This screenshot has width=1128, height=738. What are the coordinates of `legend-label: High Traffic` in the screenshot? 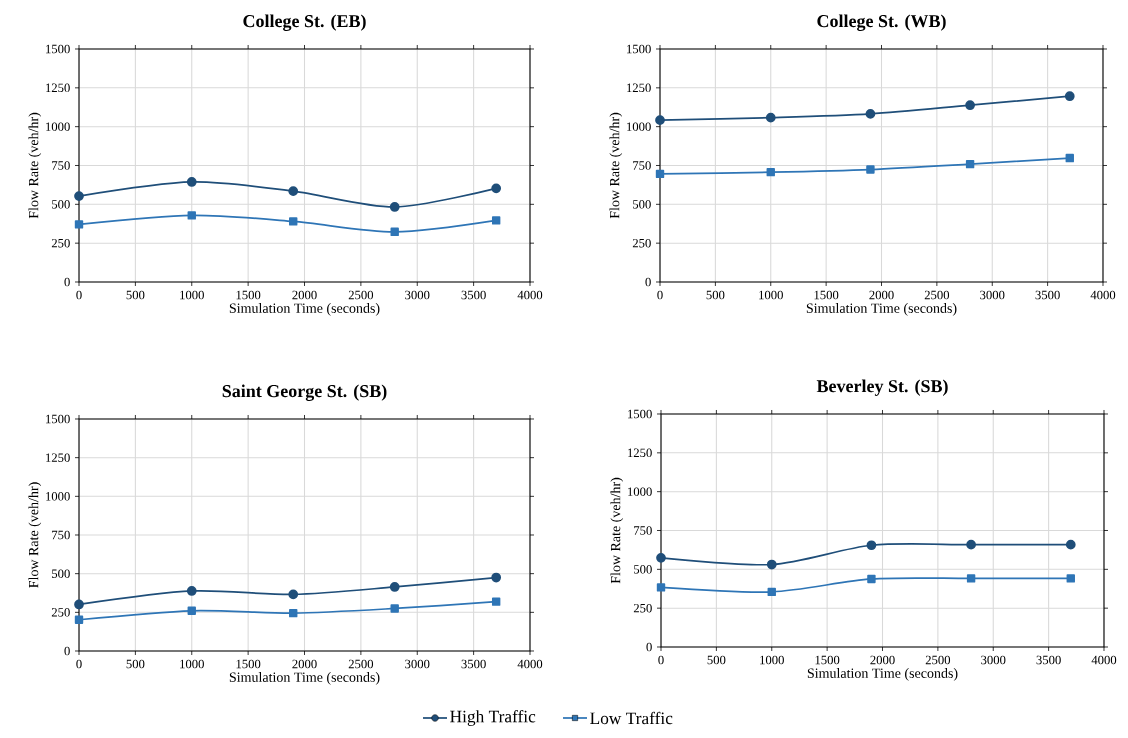 It's located at (493, 718).